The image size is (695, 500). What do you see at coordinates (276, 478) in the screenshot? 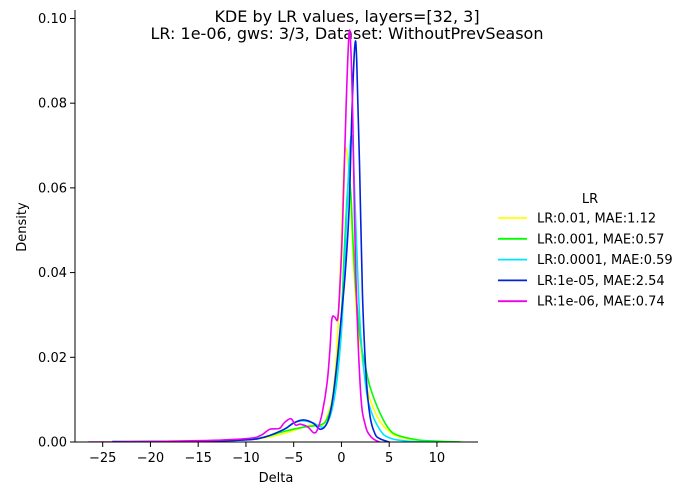
I see `x-axis-label: Delta` at bounding box center [276, 478].